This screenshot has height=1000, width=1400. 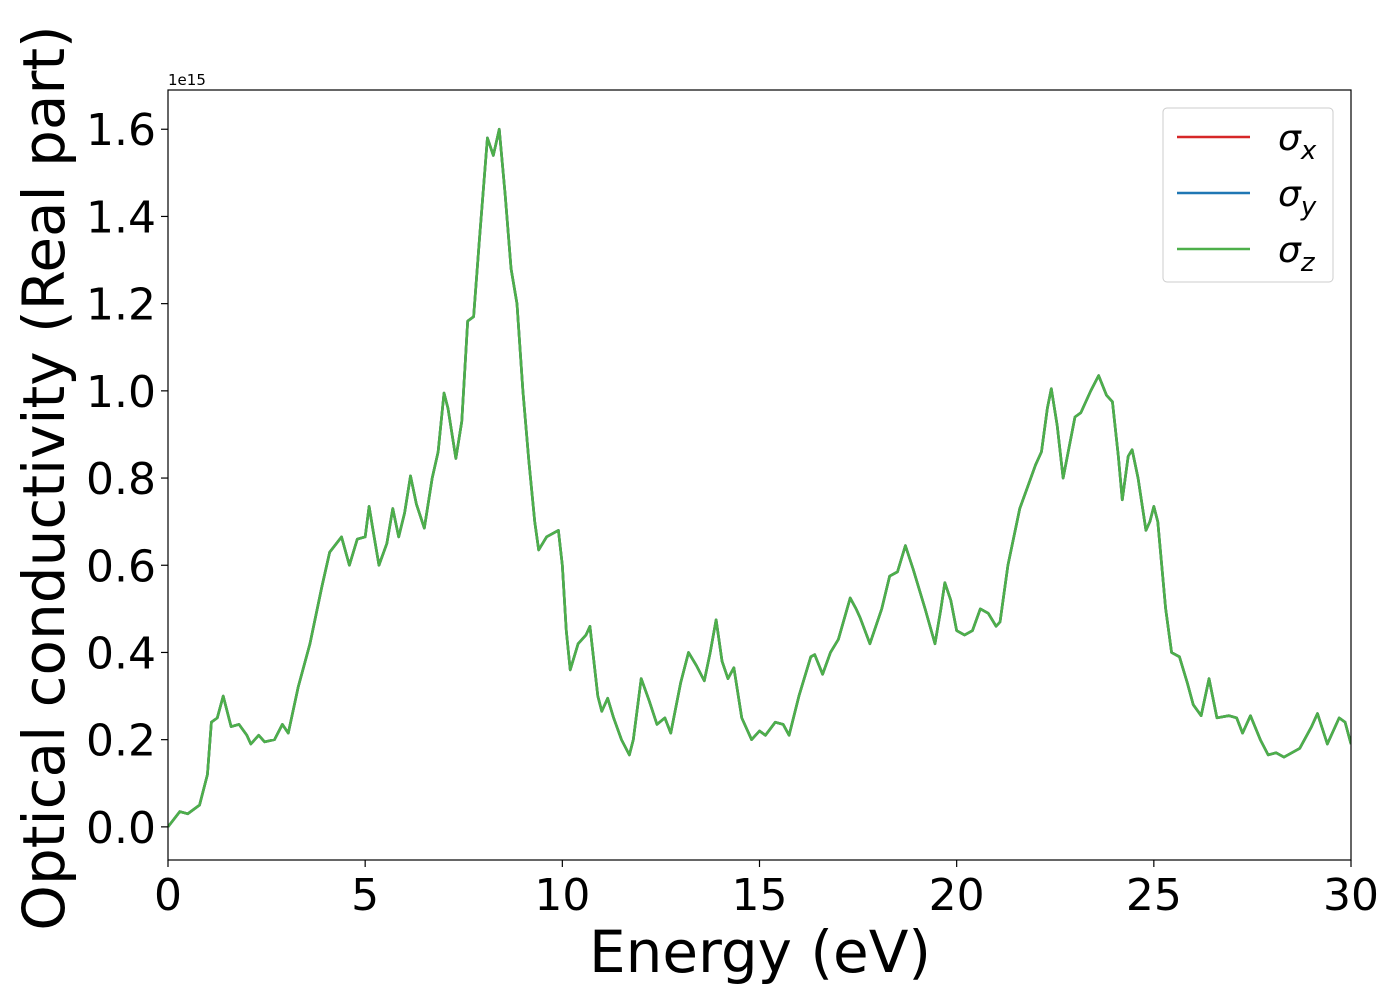 What do you see at coordinates (121, 305) in the screenshot?
I see `y-tick-label: 1.2` at bounding box center [121, 305].